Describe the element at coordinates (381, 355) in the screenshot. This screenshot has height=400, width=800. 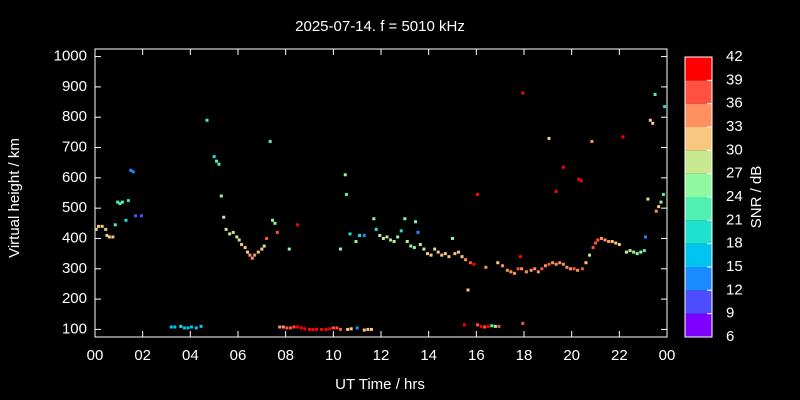
I see `x-tick-label: 12` at that location.